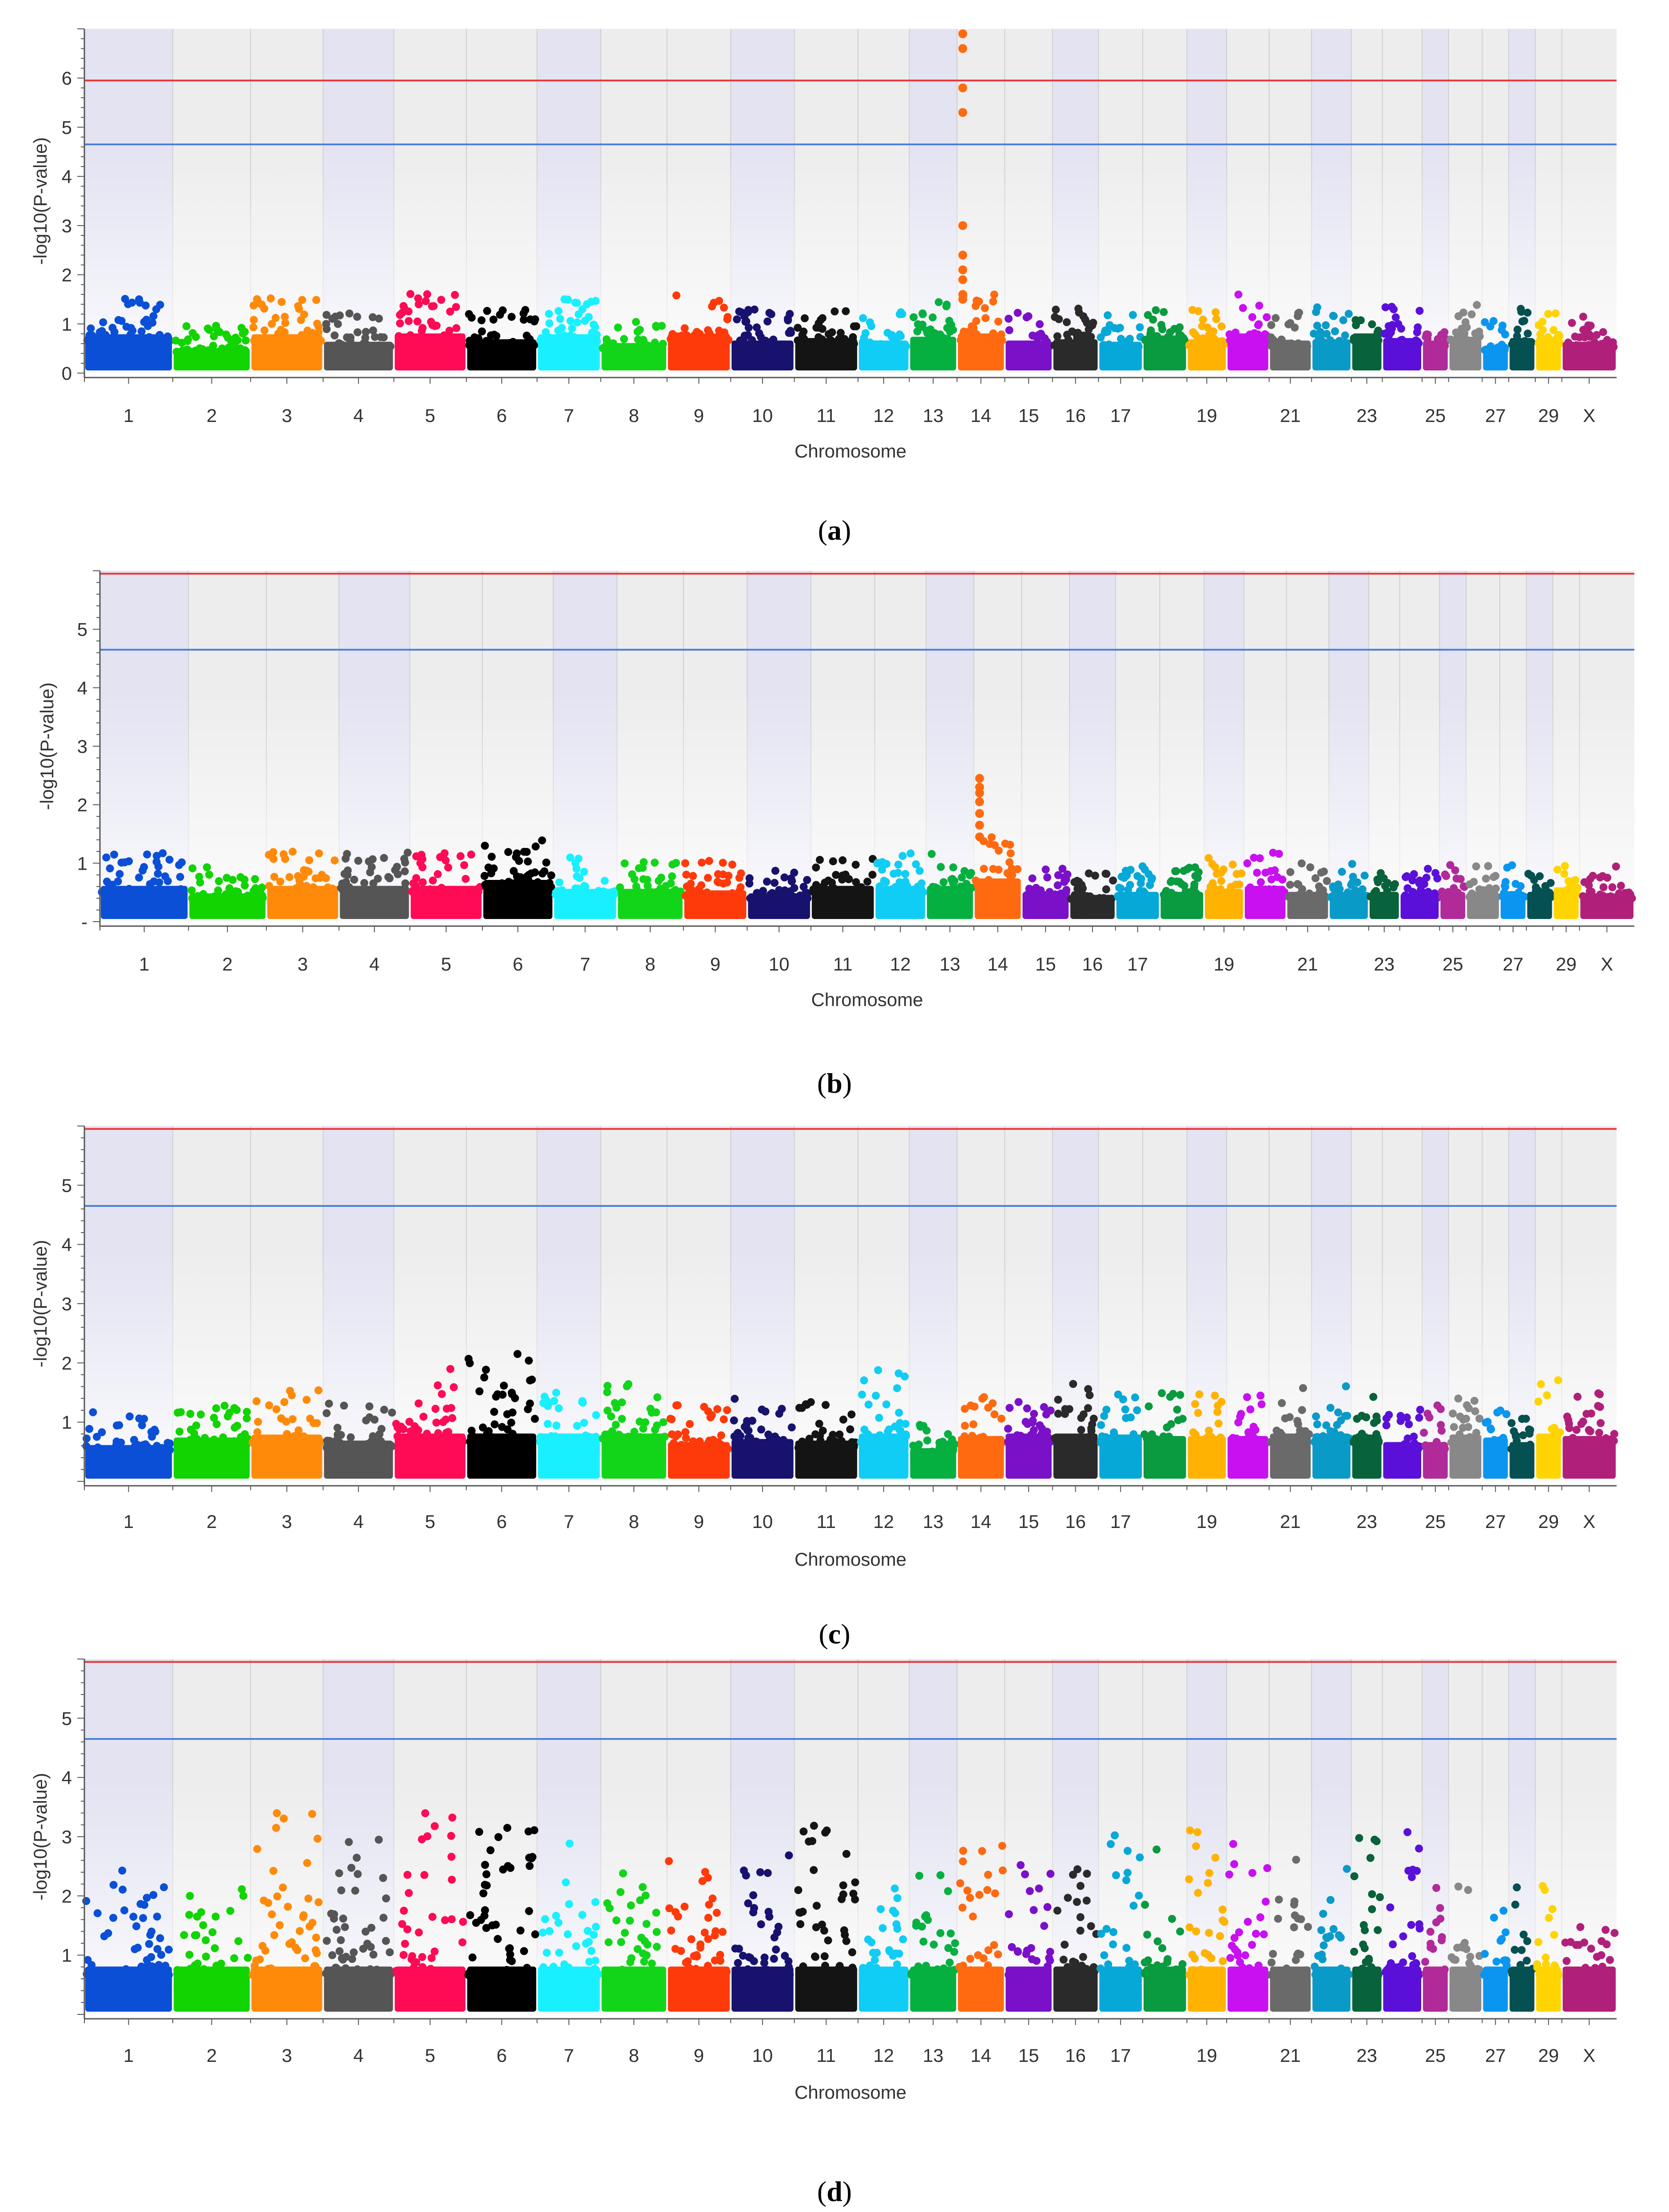 The image size is (1669, 2212). What do you see at coordinates (1567, 965) in the screenshot?
I see `x-tick-label: 29` at bounding box center [1567, 965].